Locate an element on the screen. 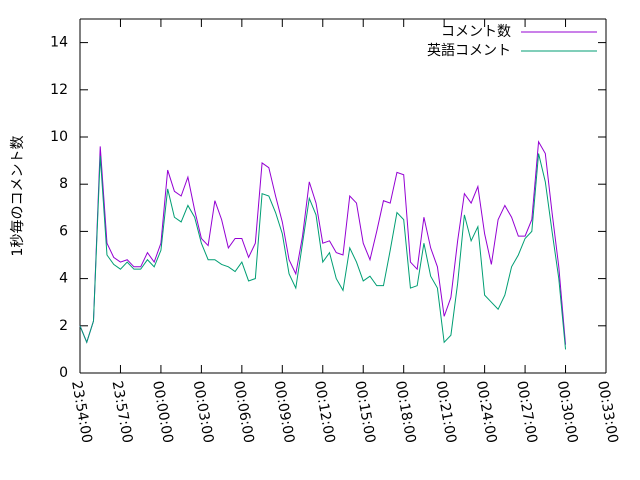  x-tick-label: 23:54:00 is located at coordinates (81, 412).